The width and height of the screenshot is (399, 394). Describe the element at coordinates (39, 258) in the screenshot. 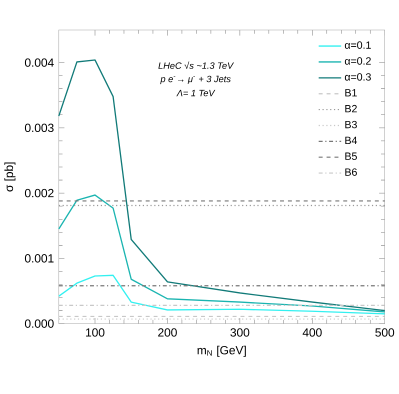

I see `y-tick-label: 0.001` at that location.